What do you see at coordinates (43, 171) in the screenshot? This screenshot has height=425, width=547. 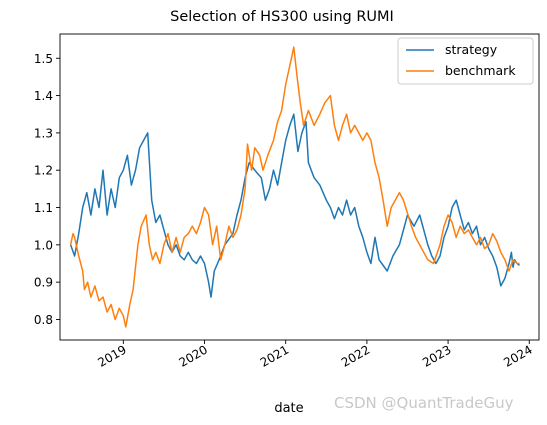 I see `y-tick-label: 1.2` at bounding box center [43, 171].